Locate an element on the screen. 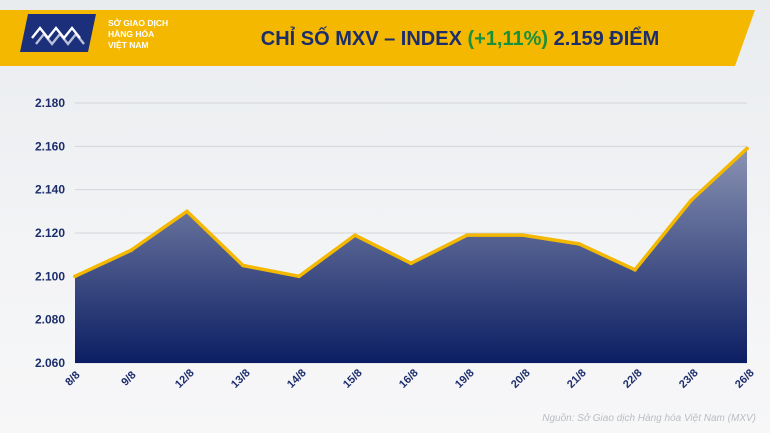  mxv-logo: SỞ GIAO DỊCH HÀNG HÓA VIỆT NAM is located at coordinates (94, 40).